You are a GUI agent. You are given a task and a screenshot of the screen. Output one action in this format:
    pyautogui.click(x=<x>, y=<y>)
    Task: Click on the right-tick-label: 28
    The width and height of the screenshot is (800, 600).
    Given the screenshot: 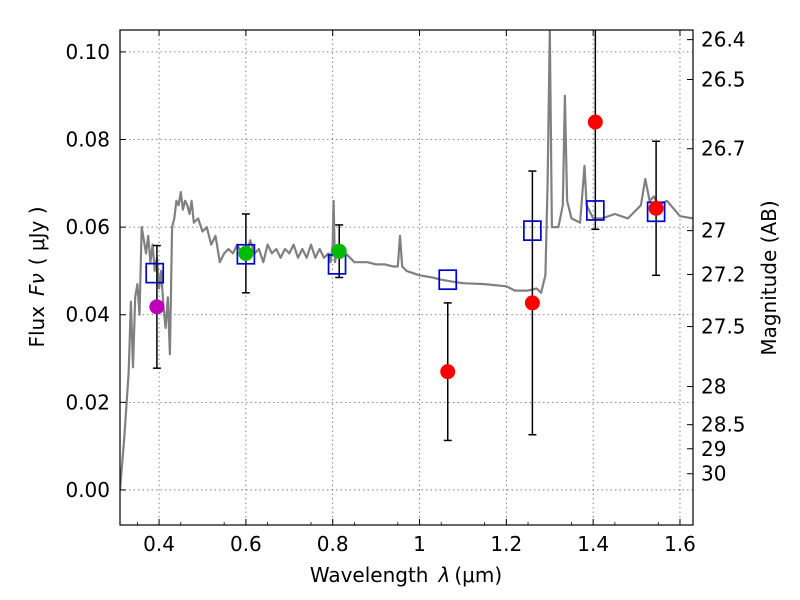 What is the action you would take?
    pyautogui.click(x=713, y=387)
    